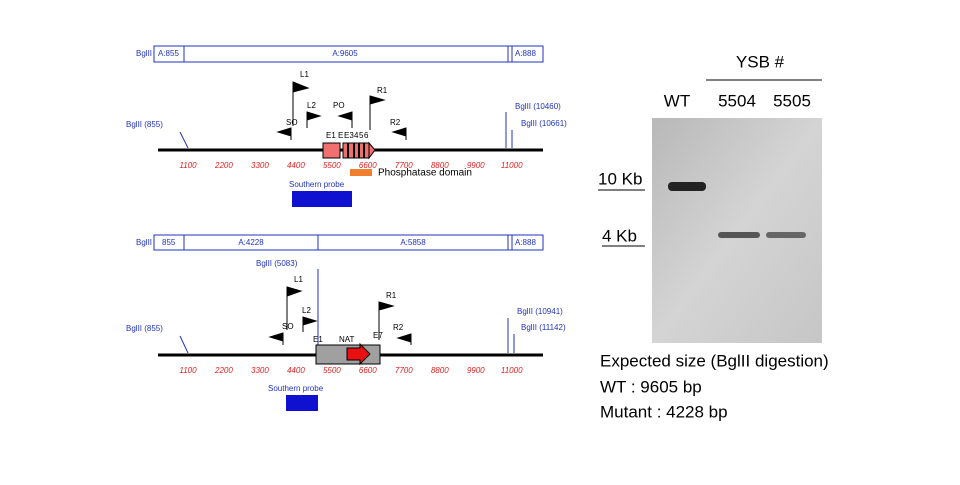 Image resolution: width=960 pixels, height=485 pixels. What do you see at coordinates (361, 172) in the screenshot?
I see `domain` at bounding box center [361, 172].